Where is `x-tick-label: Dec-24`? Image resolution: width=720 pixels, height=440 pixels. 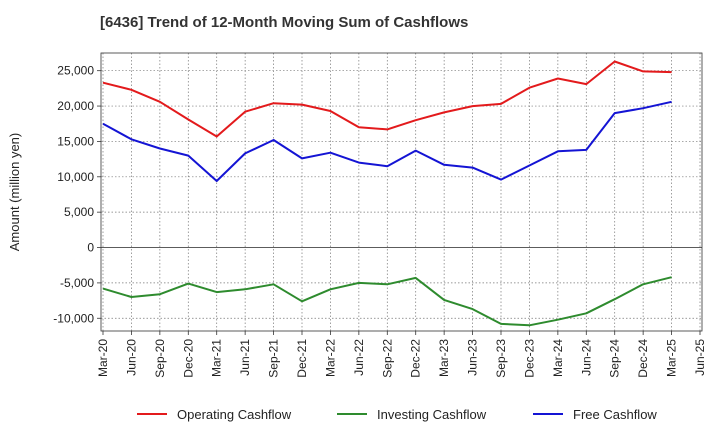 x-tick-label: Dec-24 is located at coordinates (643, 358).